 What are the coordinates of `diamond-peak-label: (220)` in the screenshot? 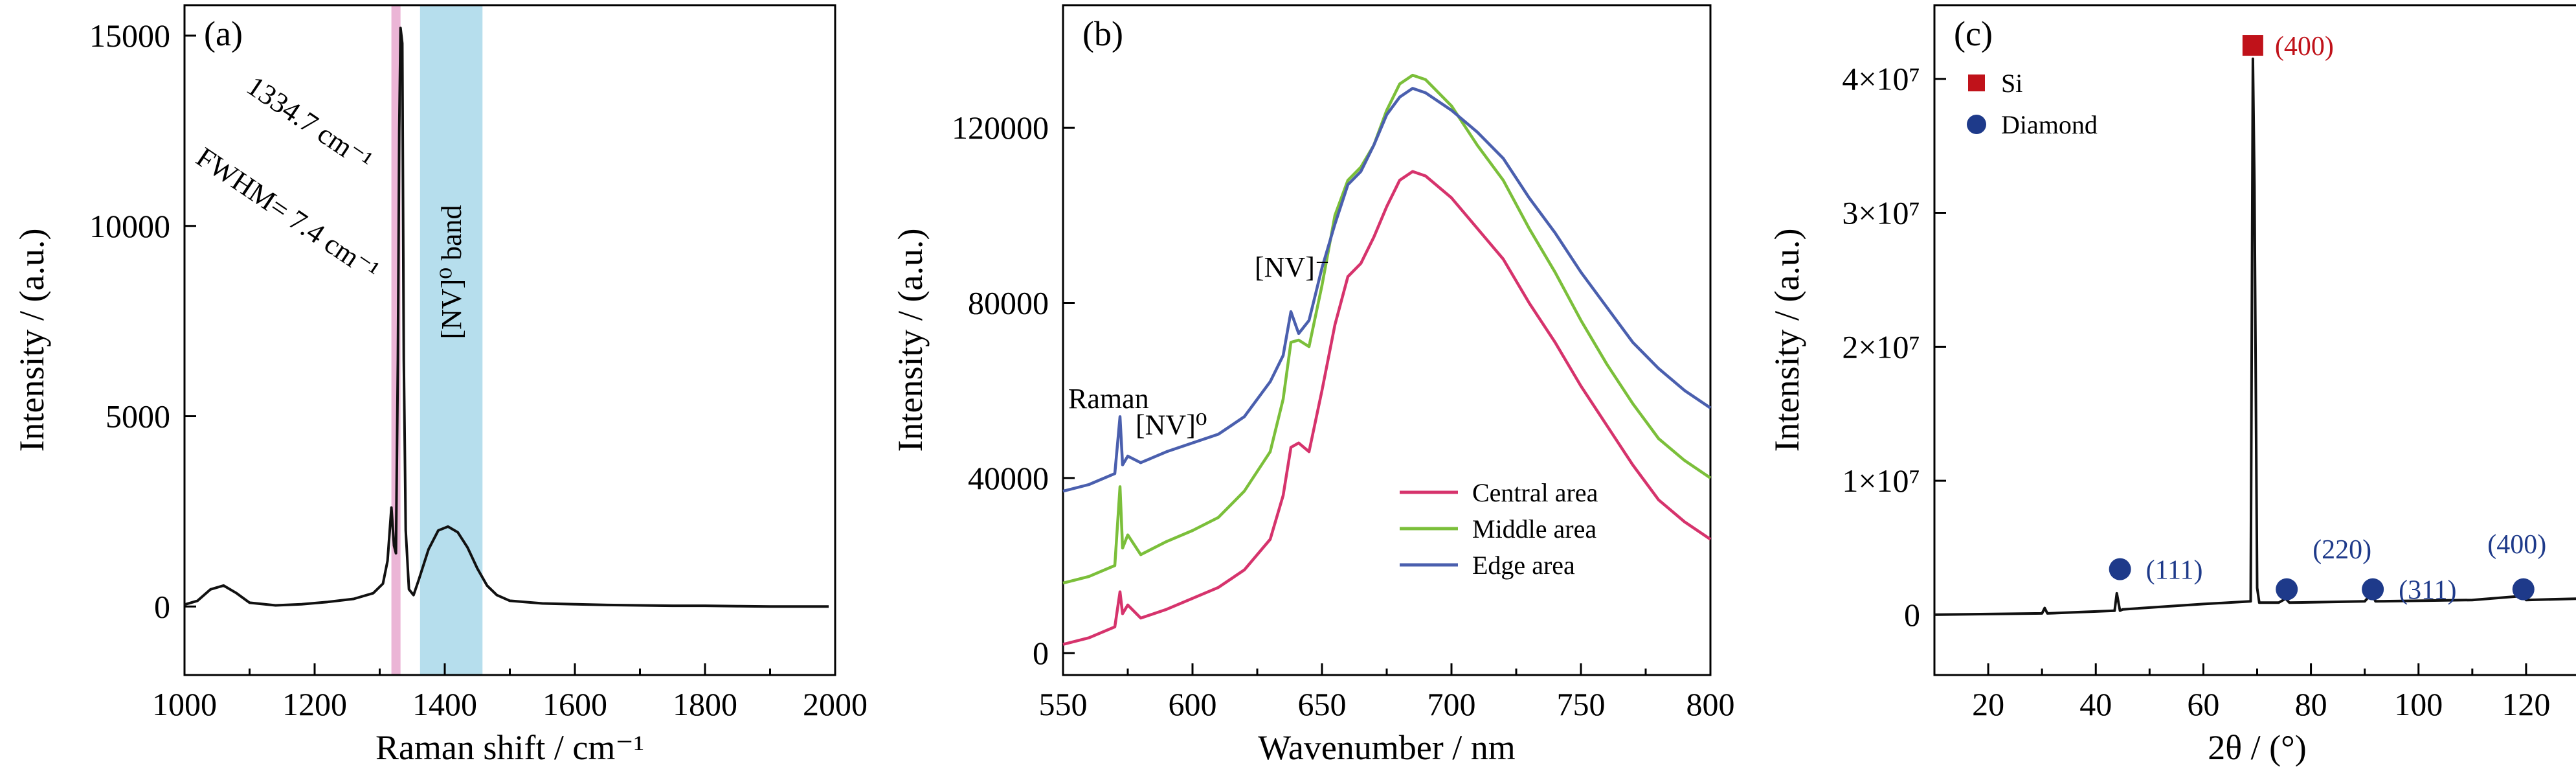 It's located at (2342, 550).